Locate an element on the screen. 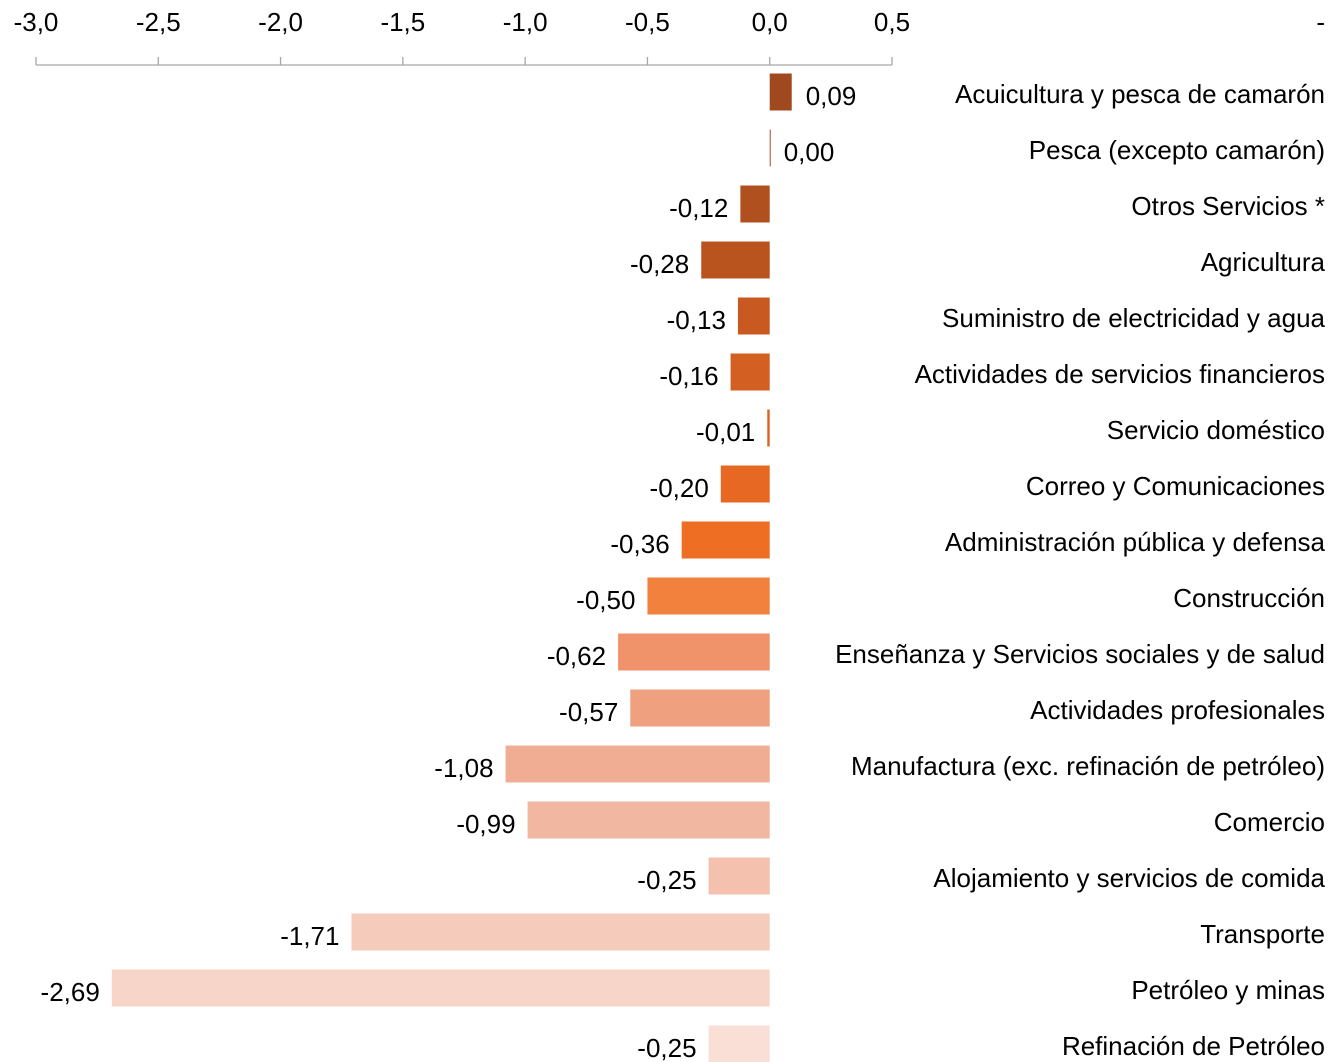 This screenshot has height=1062, width=1330. category-label: Otros Servicios * is located at coordinates (1228, 206).